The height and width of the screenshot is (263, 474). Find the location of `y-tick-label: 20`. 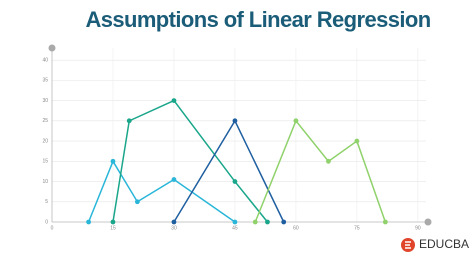

y-tick-label: 20 is located at coordinates (45, 141).